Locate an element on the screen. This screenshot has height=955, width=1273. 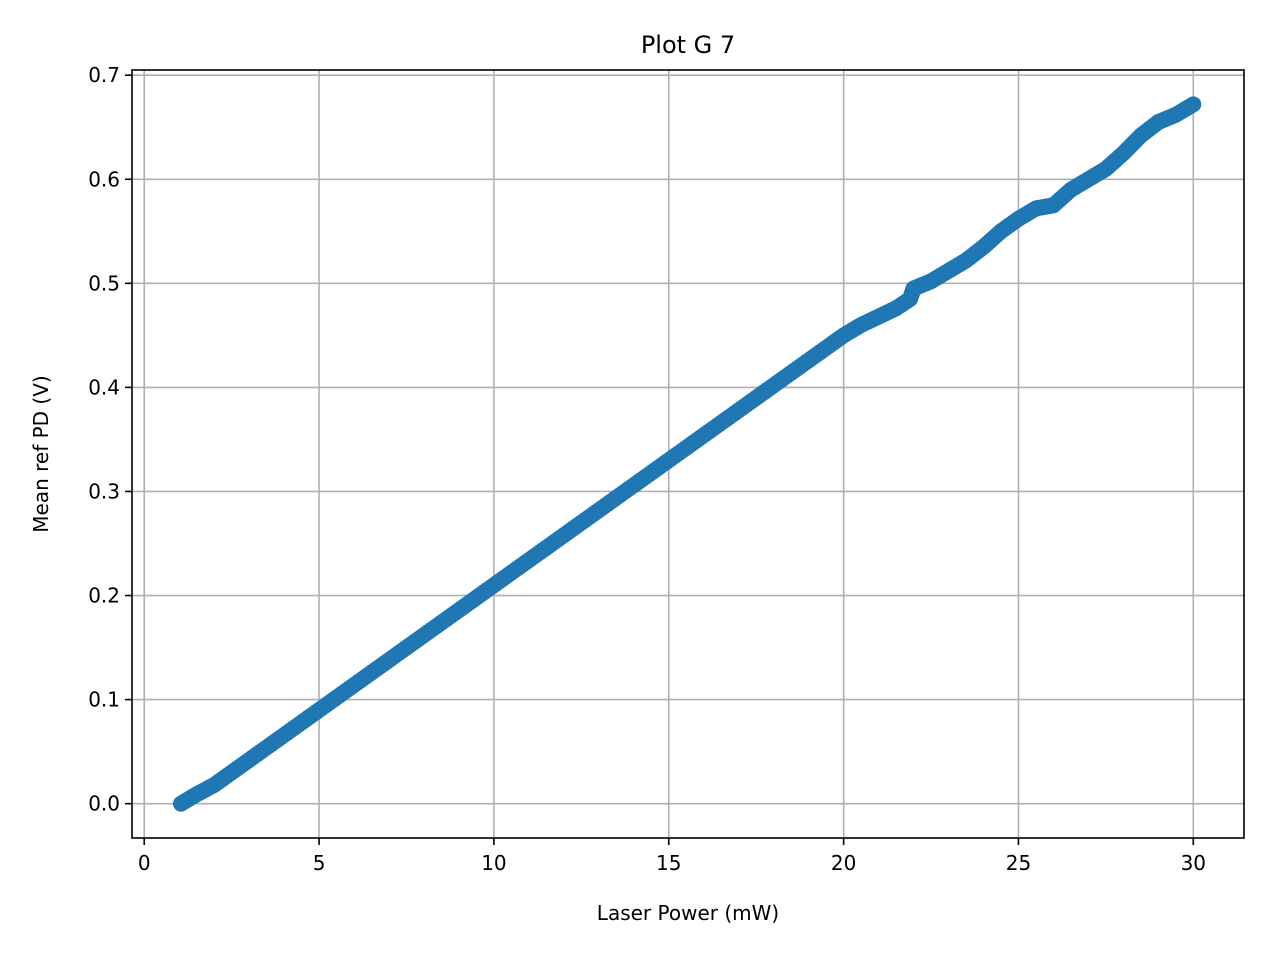
y-tick-label: 0.2 is located at coordinates (104, 596).